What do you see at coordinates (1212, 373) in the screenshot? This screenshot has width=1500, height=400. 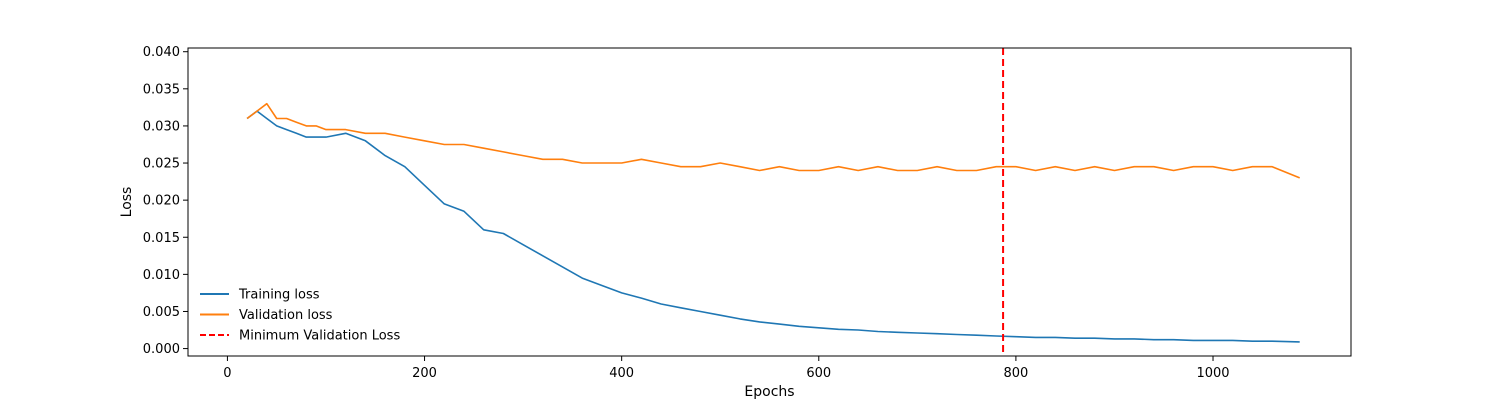 I see `x-tick-label: 1000` at bounding box center [1212, 373].